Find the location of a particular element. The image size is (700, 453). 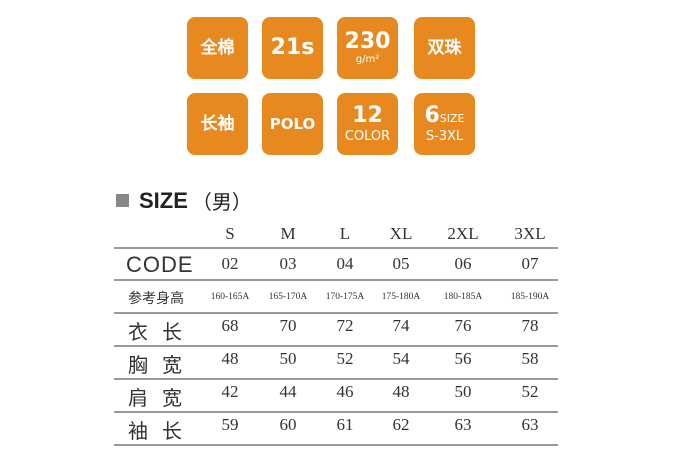

table-cell: 76 is located at coordinates (463, 325).